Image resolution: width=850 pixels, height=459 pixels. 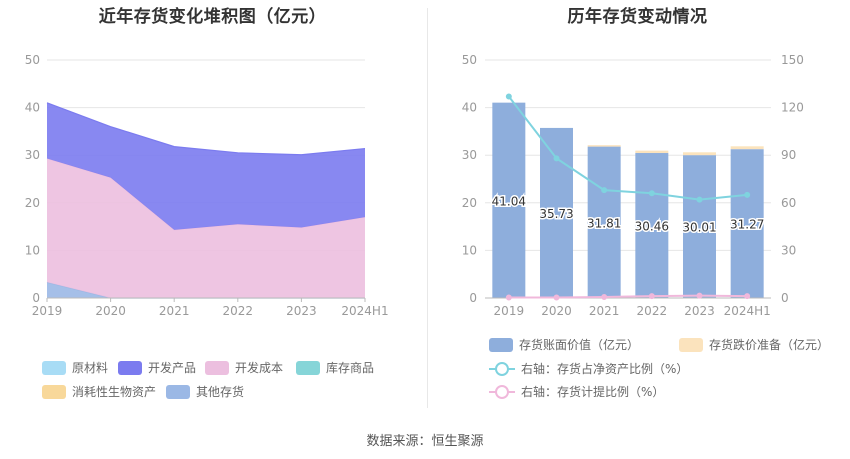 What do you see at coordinates (556, 214) in the screenshot?
I see `bar-data-label: 35.73` at bounding box center [556, 214].